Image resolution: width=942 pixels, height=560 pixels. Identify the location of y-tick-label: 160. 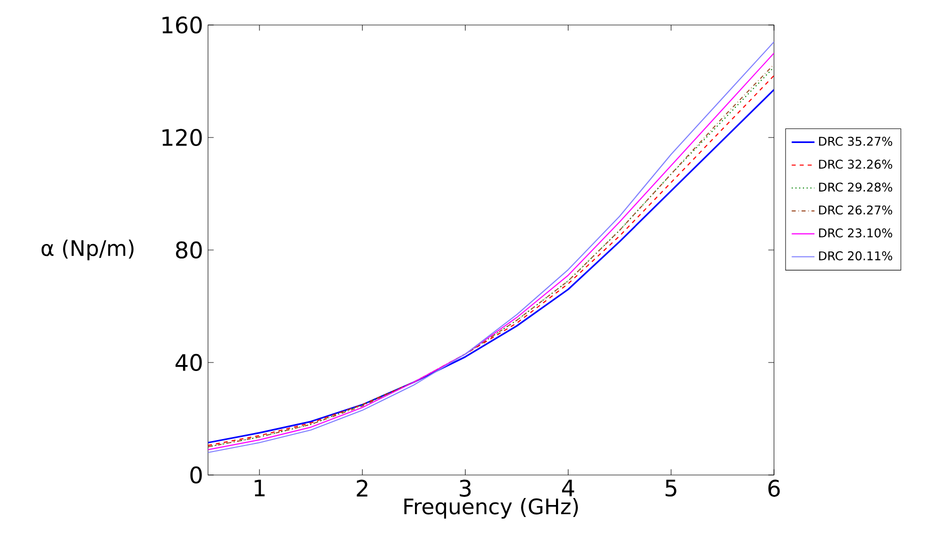
(182, 25).